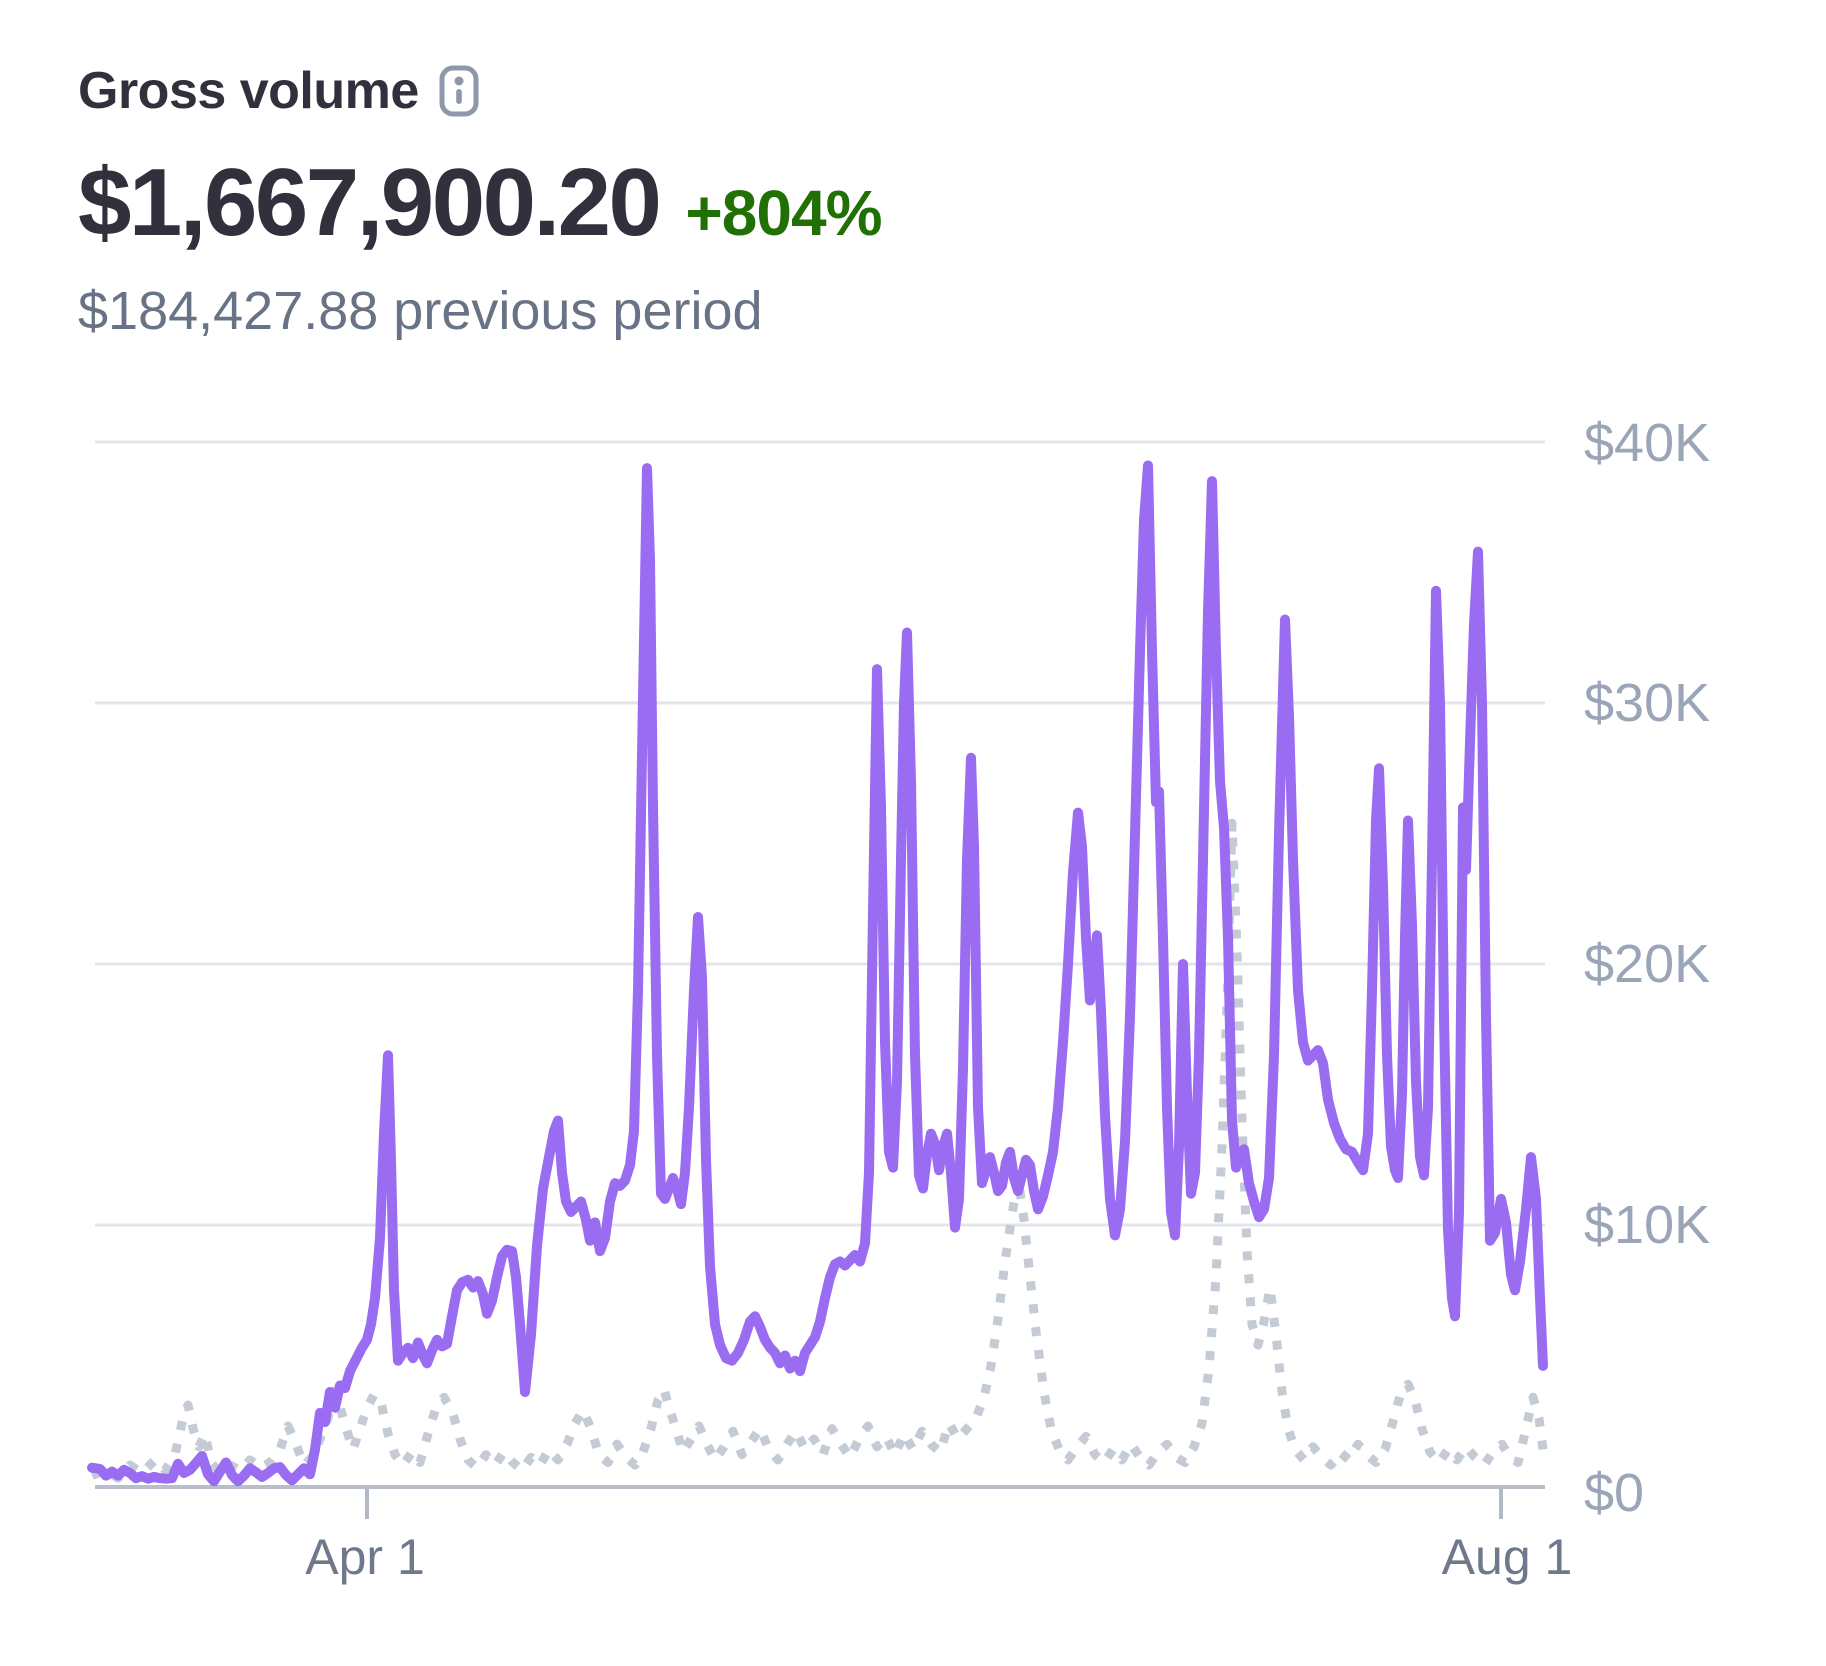 Image resolution: width=1826 pixels, height=1666 pixels. Describe the element at coordinates (1647, 1225) in the screenshot. I see `y-axis-label-10k: $10K` at that location.